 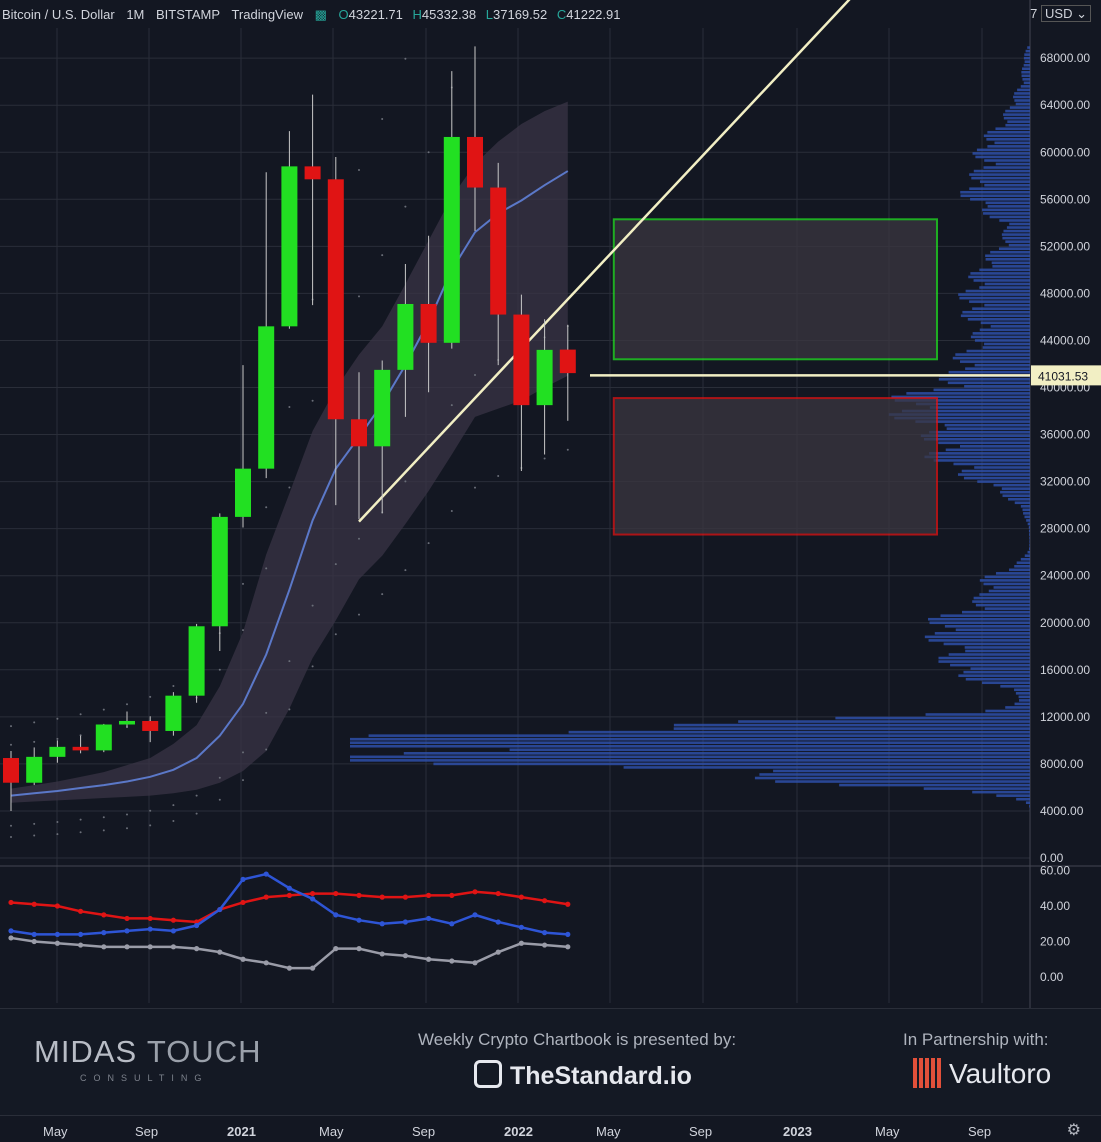 I want to click on oscillator-grey-line, so click(x=289, y=953).